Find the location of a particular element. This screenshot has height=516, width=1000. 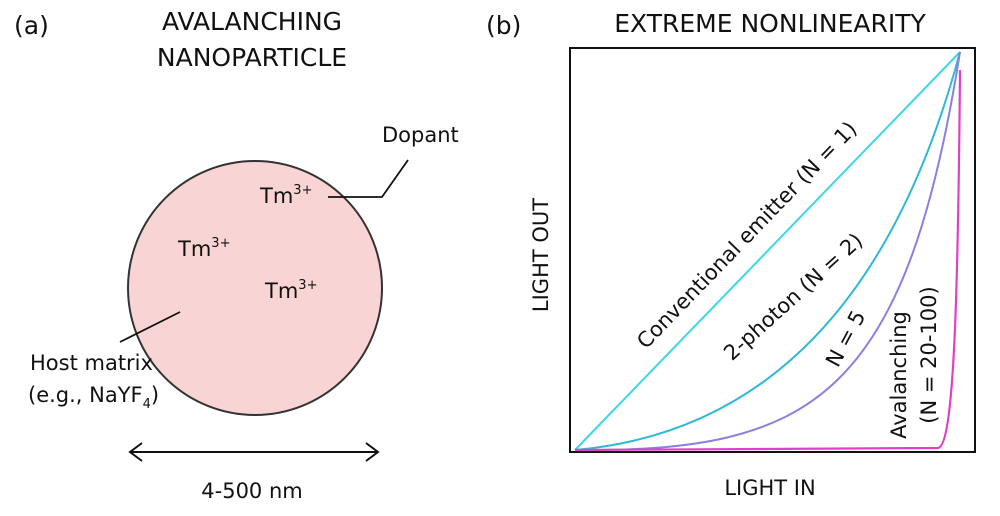

panel-title: EXTREME NONLINEARITY is located at coordinates (770, 23).